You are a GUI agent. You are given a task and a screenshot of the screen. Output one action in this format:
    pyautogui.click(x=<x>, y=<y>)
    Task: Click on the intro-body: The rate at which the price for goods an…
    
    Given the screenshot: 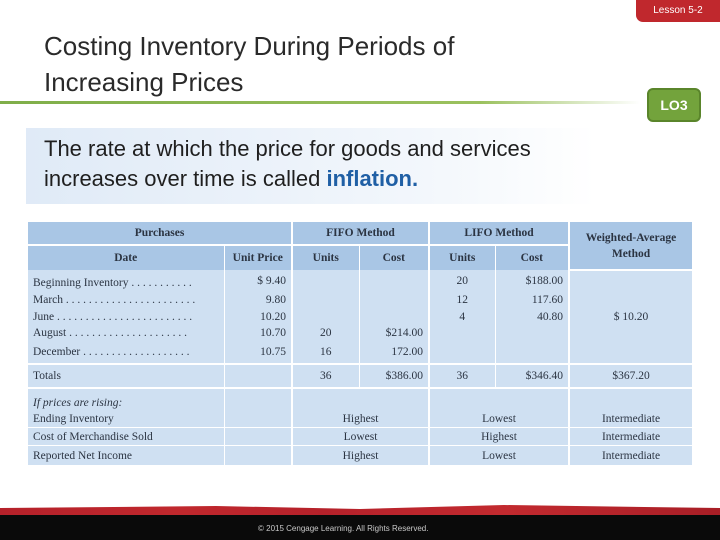 What is the action you would take?
    pyautogui.click(x=287, y=163)
    